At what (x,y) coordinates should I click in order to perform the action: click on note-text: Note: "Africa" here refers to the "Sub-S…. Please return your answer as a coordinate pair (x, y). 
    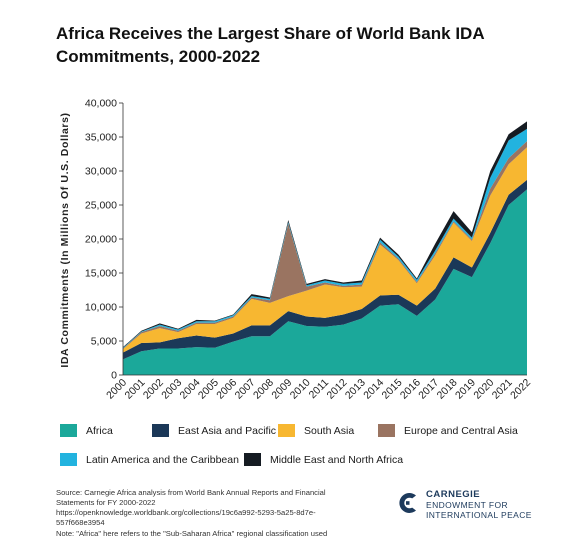
    Looking at the image, I should click on (192, 533).